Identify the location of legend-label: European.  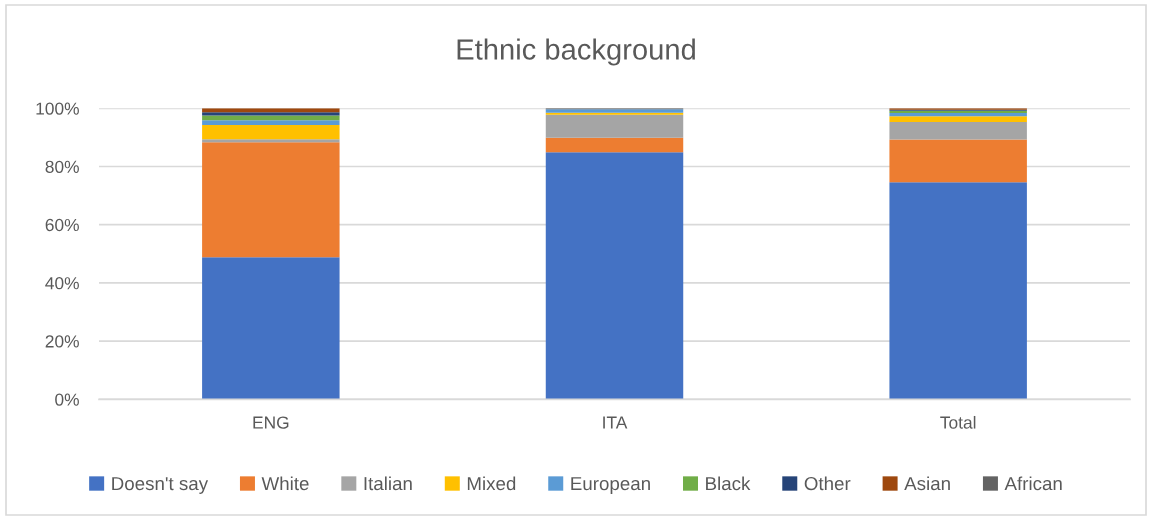
(610, 485).